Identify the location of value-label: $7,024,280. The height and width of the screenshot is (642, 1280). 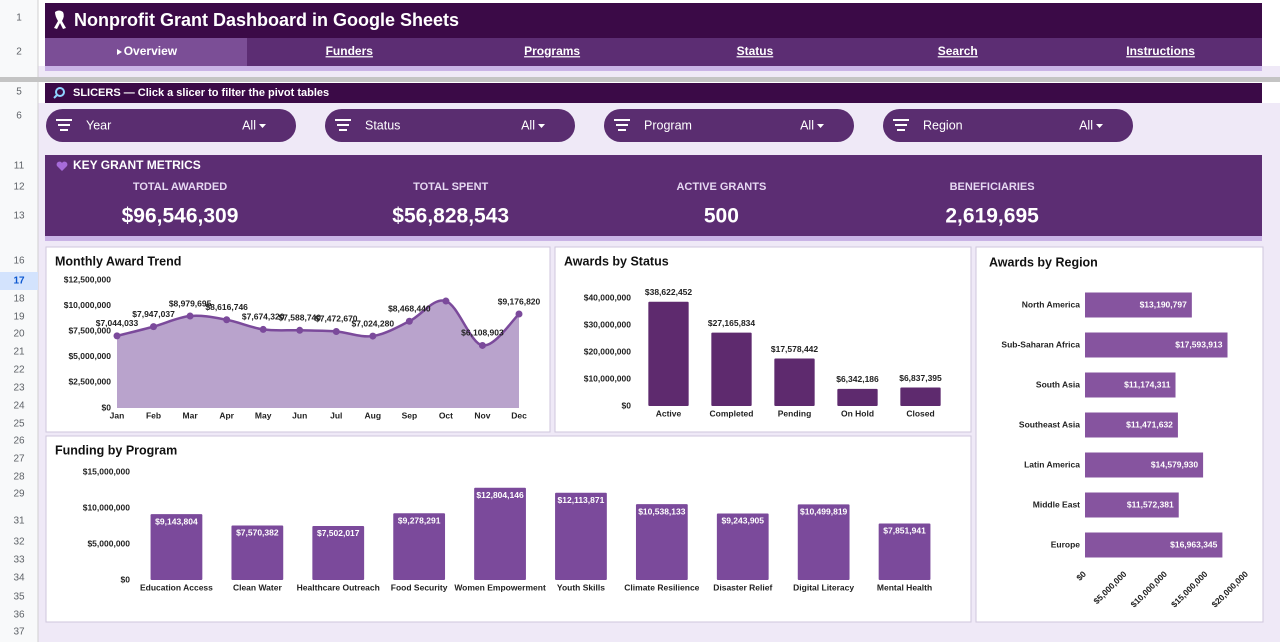
(373, 323).